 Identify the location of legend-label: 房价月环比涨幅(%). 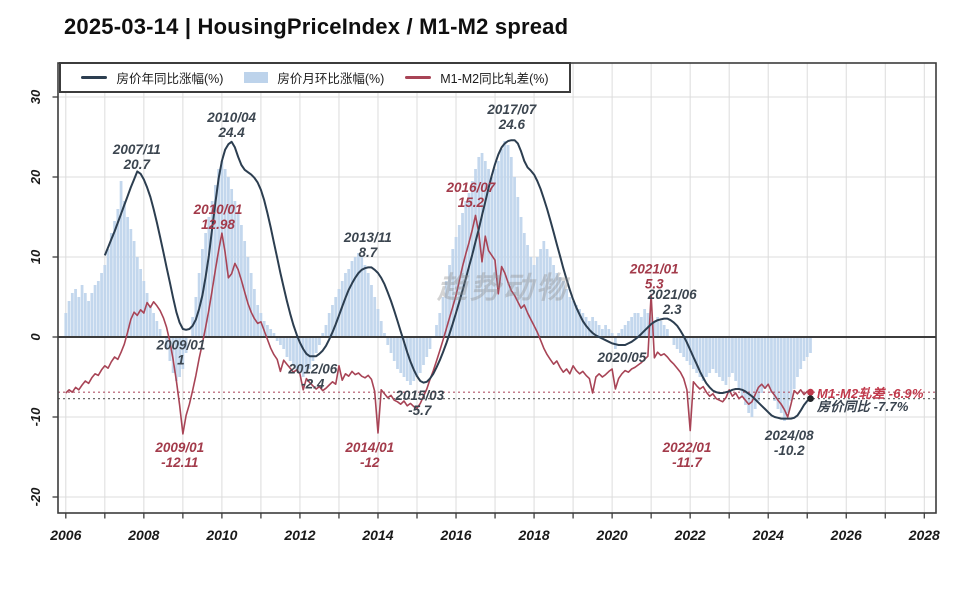
(331, 79).